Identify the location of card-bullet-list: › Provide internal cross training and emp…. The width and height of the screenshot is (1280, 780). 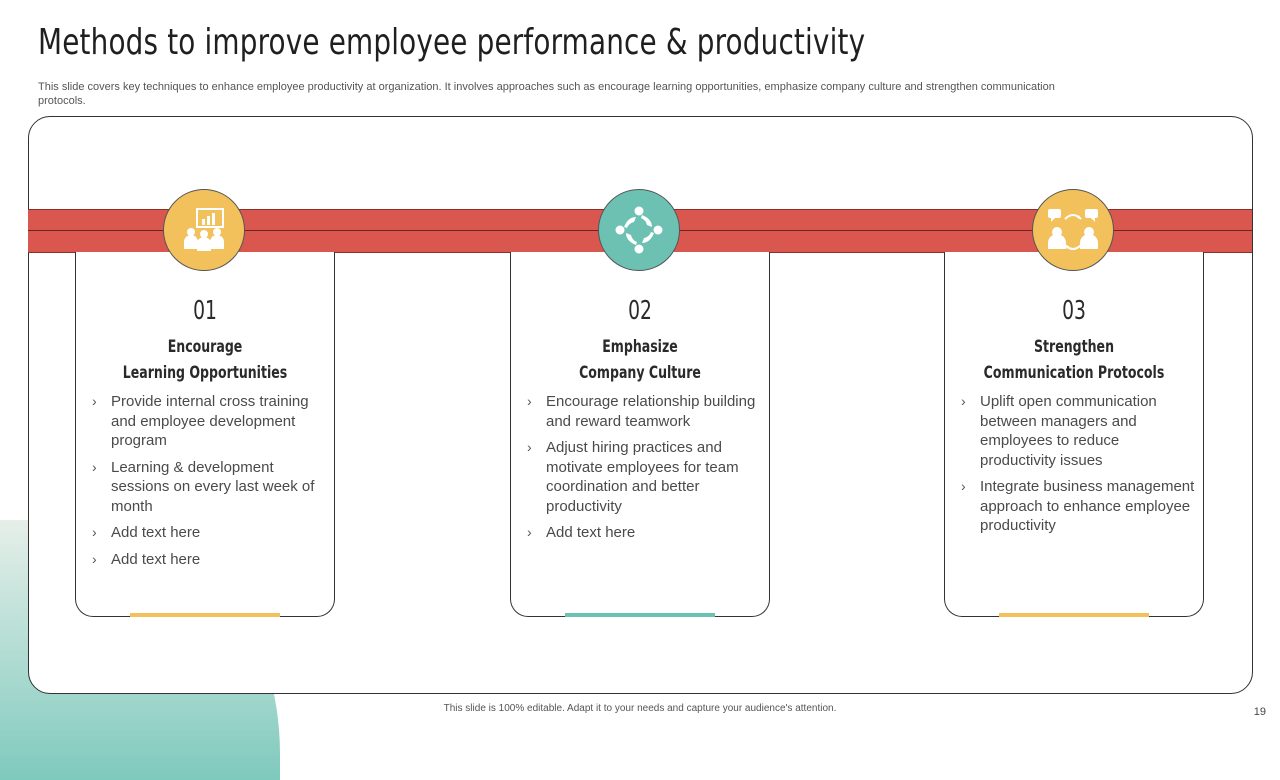
(210, 484).